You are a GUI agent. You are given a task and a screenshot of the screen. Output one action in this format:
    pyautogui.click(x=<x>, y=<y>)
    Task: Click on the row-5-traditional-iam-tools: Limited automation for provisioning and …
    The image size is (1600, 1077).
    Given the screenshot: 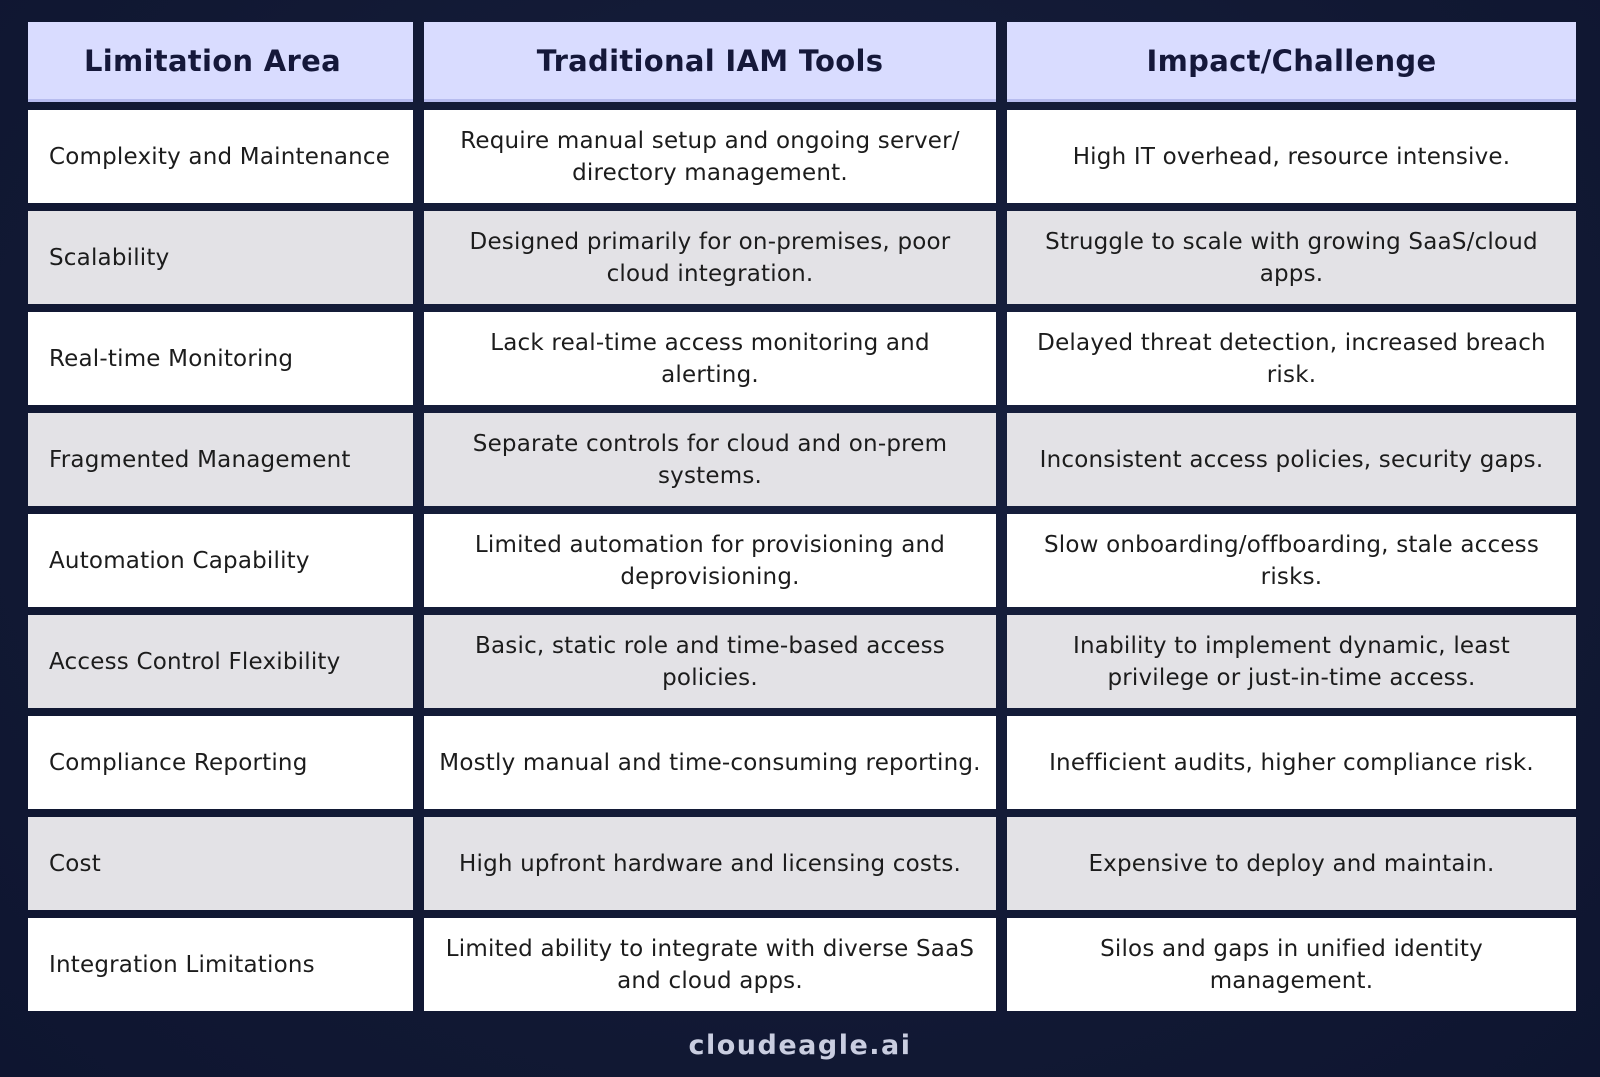 What is the action you would take?
    pyautogui.click(x=710, y=560)
    